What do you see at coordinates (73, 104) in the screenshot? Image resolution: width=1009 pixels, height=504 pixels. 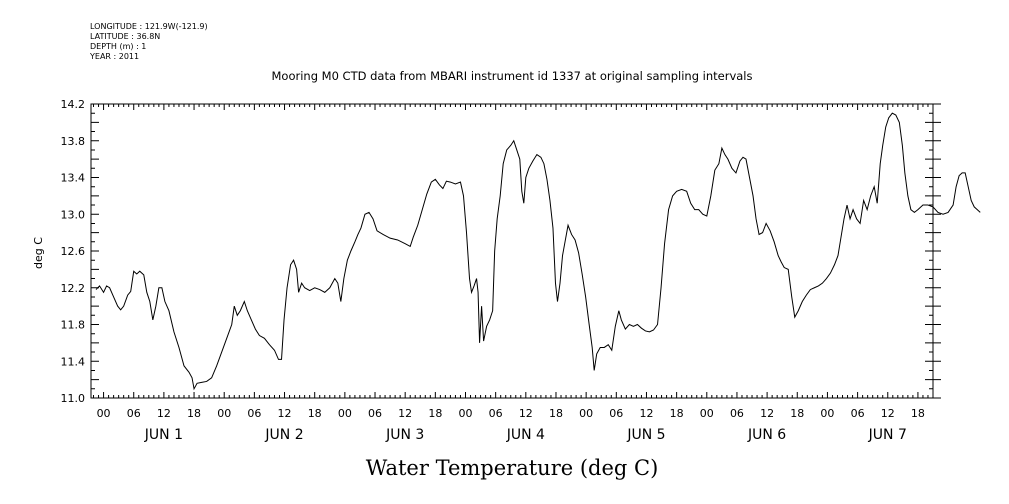 I see `y-tick-label: 14.2` at bounding box center [73, 104].